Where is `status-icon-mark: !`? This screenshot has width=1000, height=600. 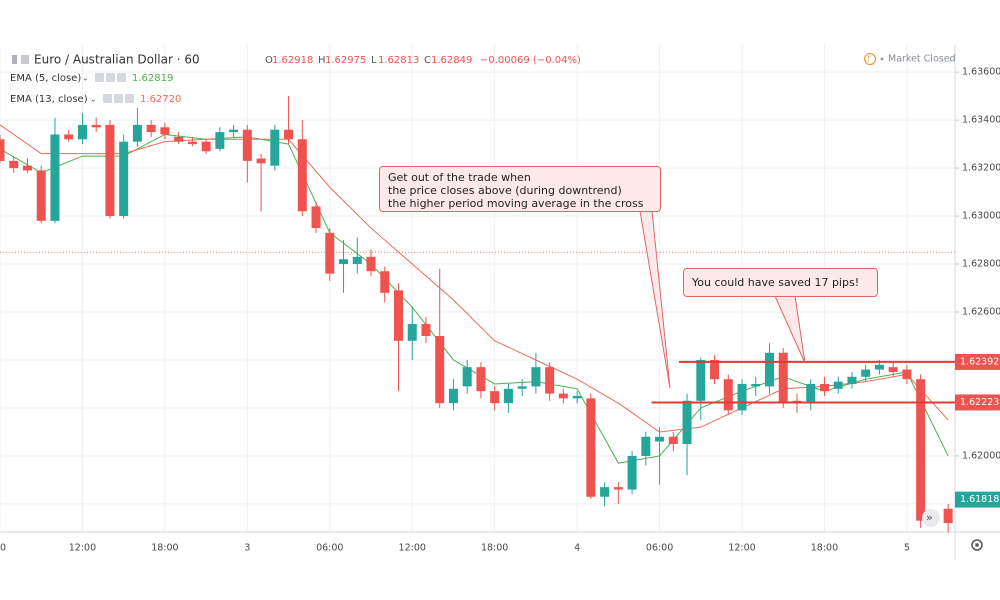 status-icon-mark: ! is located at coordinates (868, 59).